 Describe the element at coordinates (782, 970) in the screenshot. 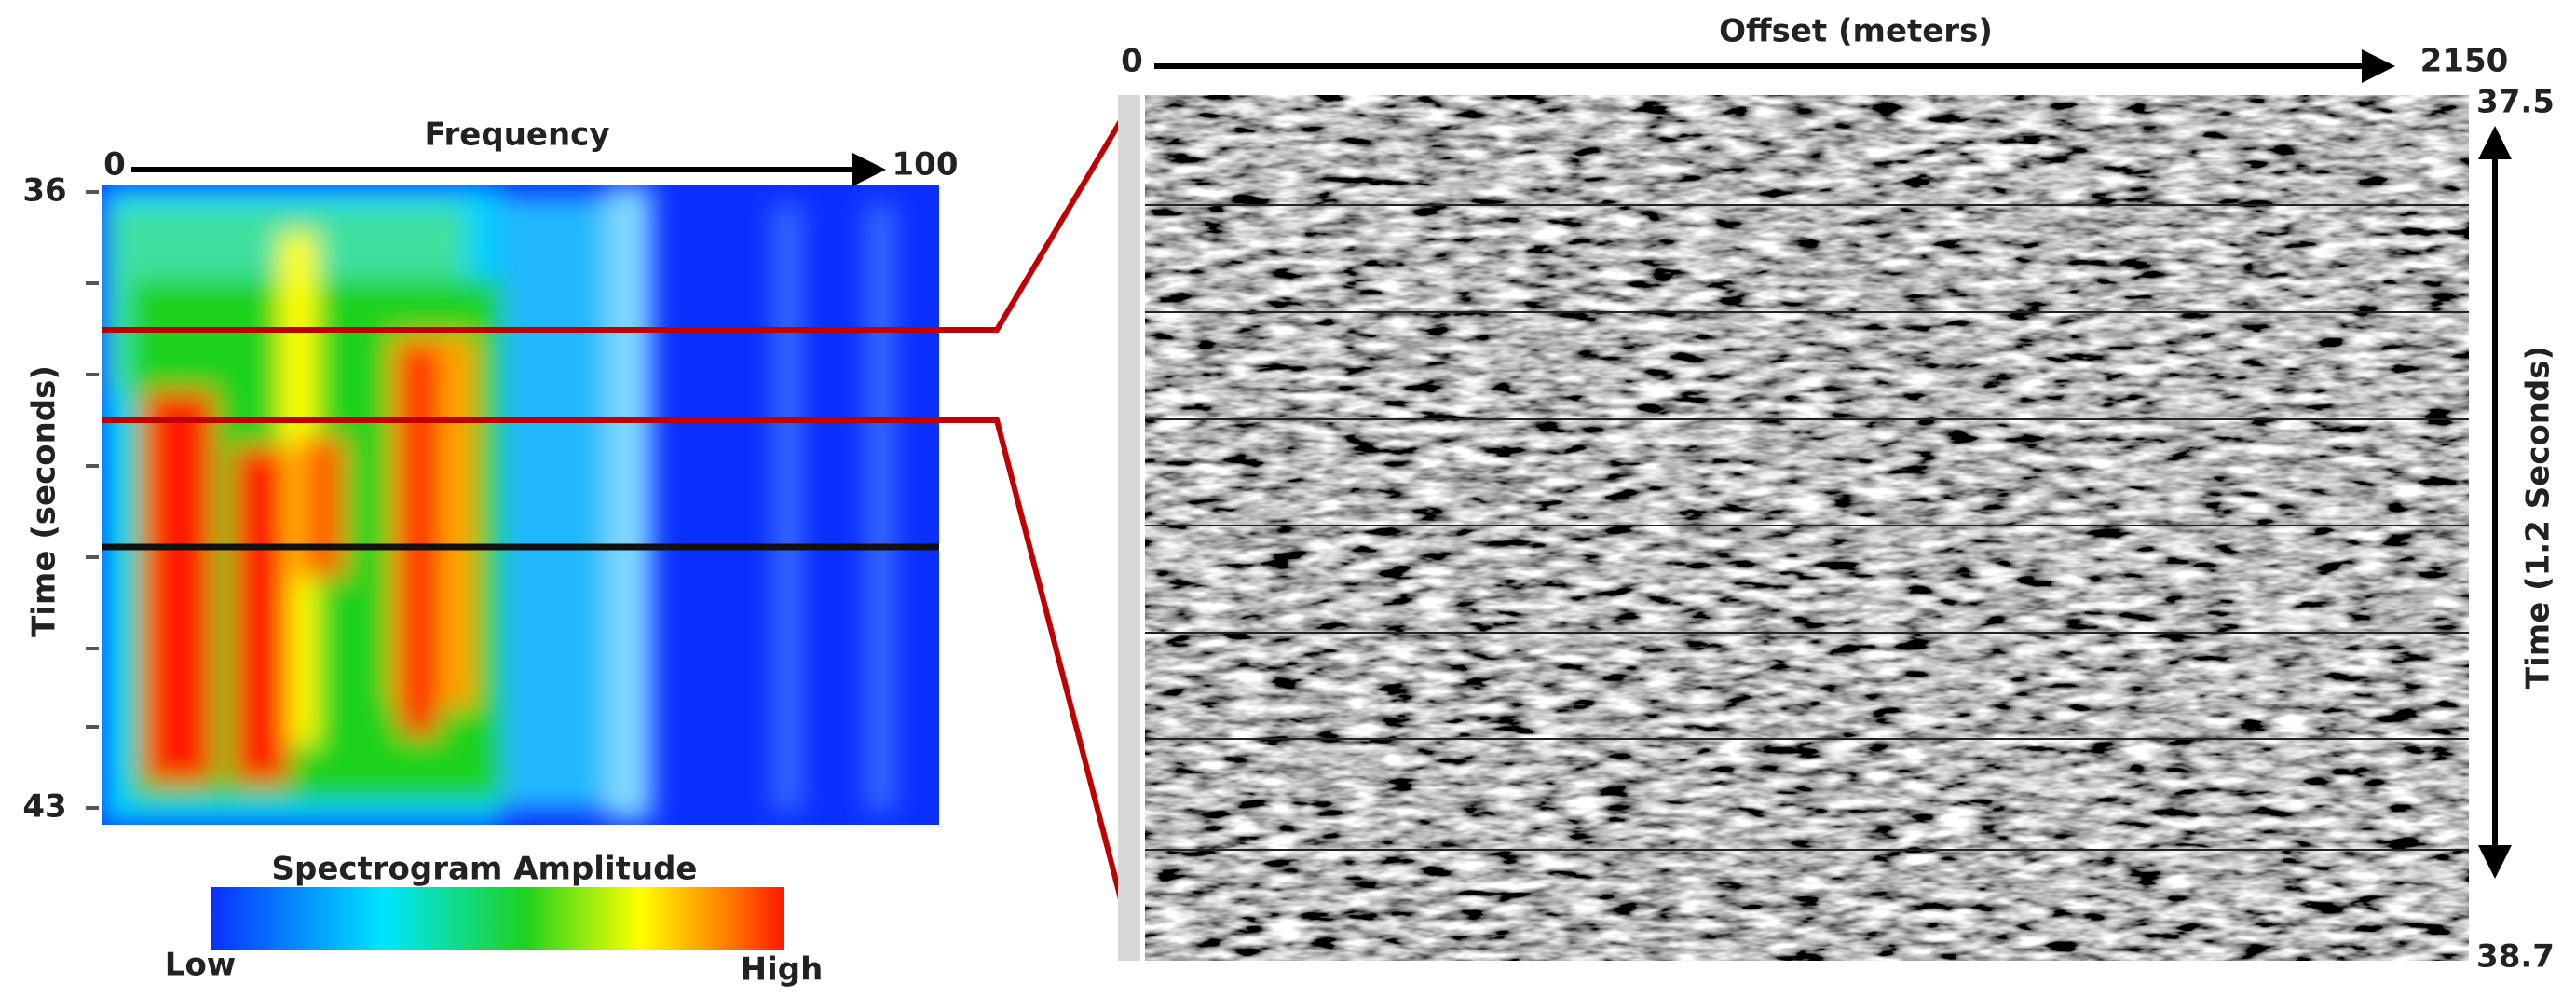

I see `colorbar-high: High` at that location.